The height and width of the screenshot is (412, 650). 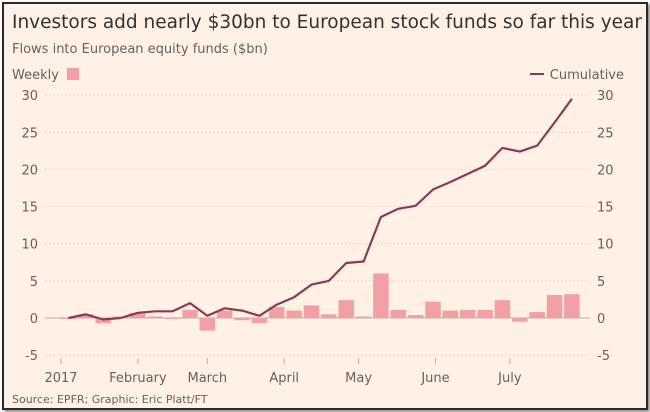 I want to click on y-tick-label-left: -5, so click(x=31, y=356).